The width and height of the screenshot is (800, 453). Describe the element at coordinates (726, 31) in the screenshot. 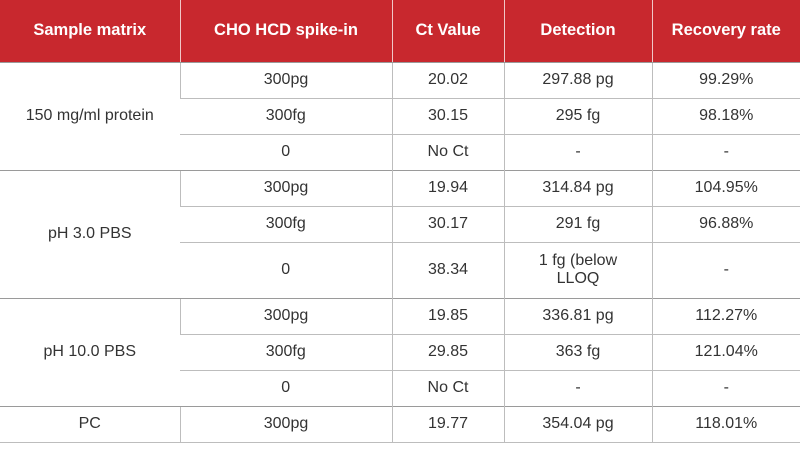

I see `header-recovery-rate: Recovery rate` at that location.